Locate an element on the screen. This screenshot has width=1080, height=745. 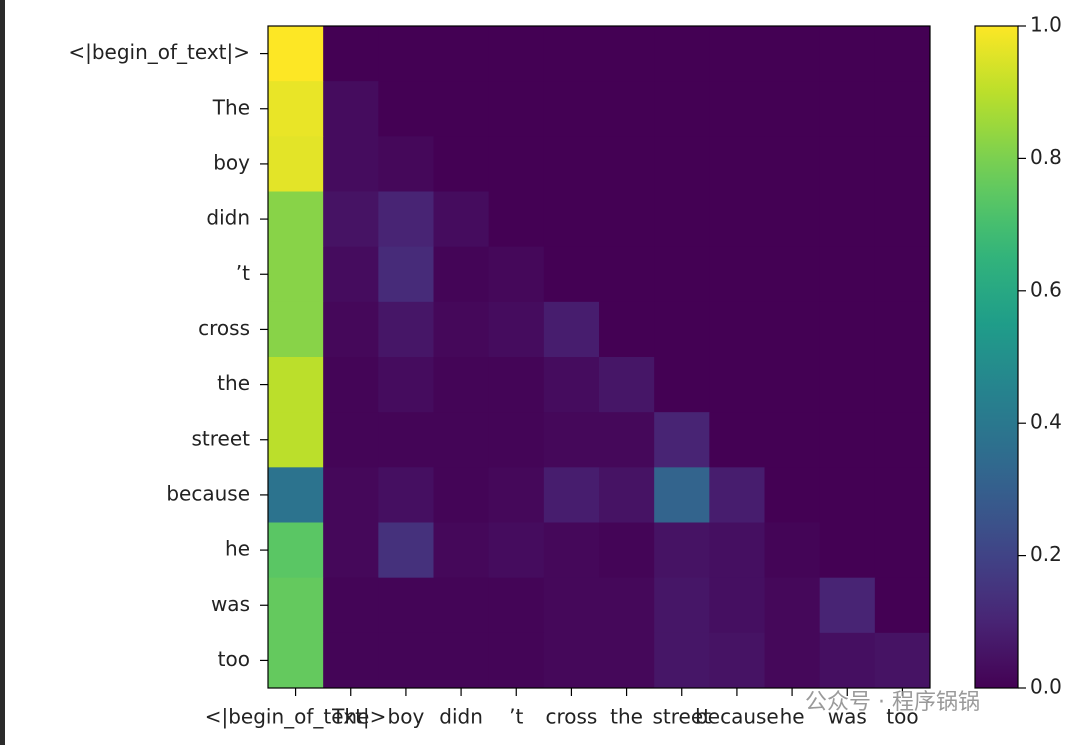
y-tick-label: was is located at coordinates (230, 604).